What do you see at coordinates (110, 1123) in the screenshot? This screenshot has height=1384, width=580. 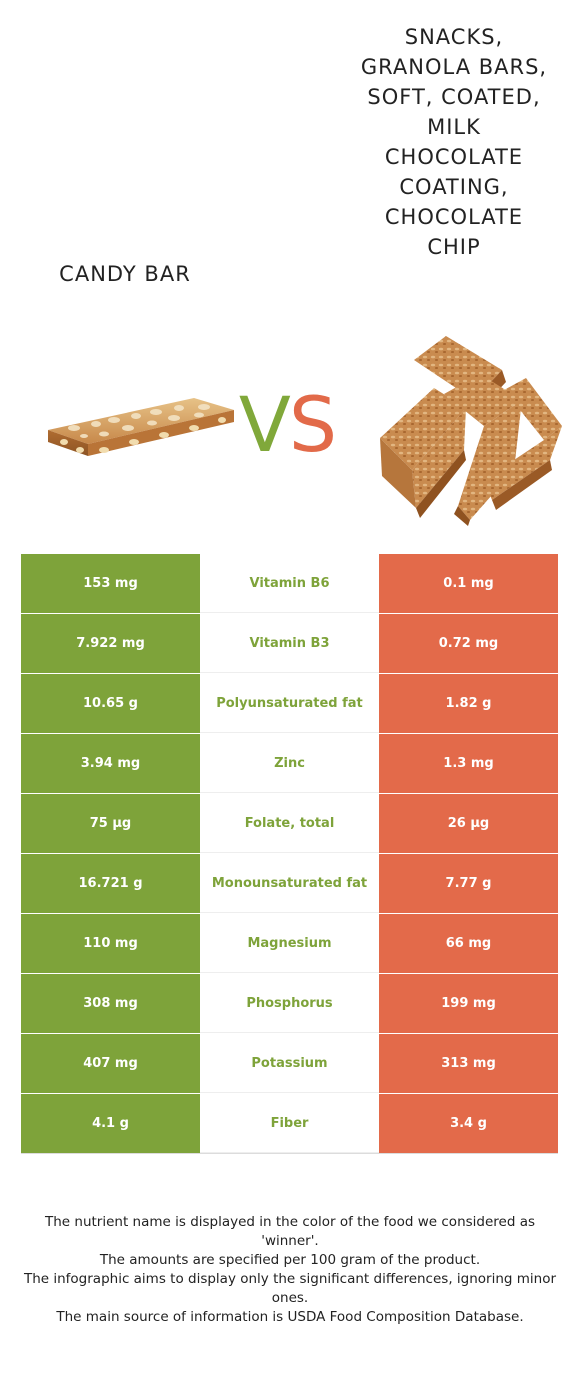 I see `left-value: 4.1 g` at bounding box center [110, 1123].